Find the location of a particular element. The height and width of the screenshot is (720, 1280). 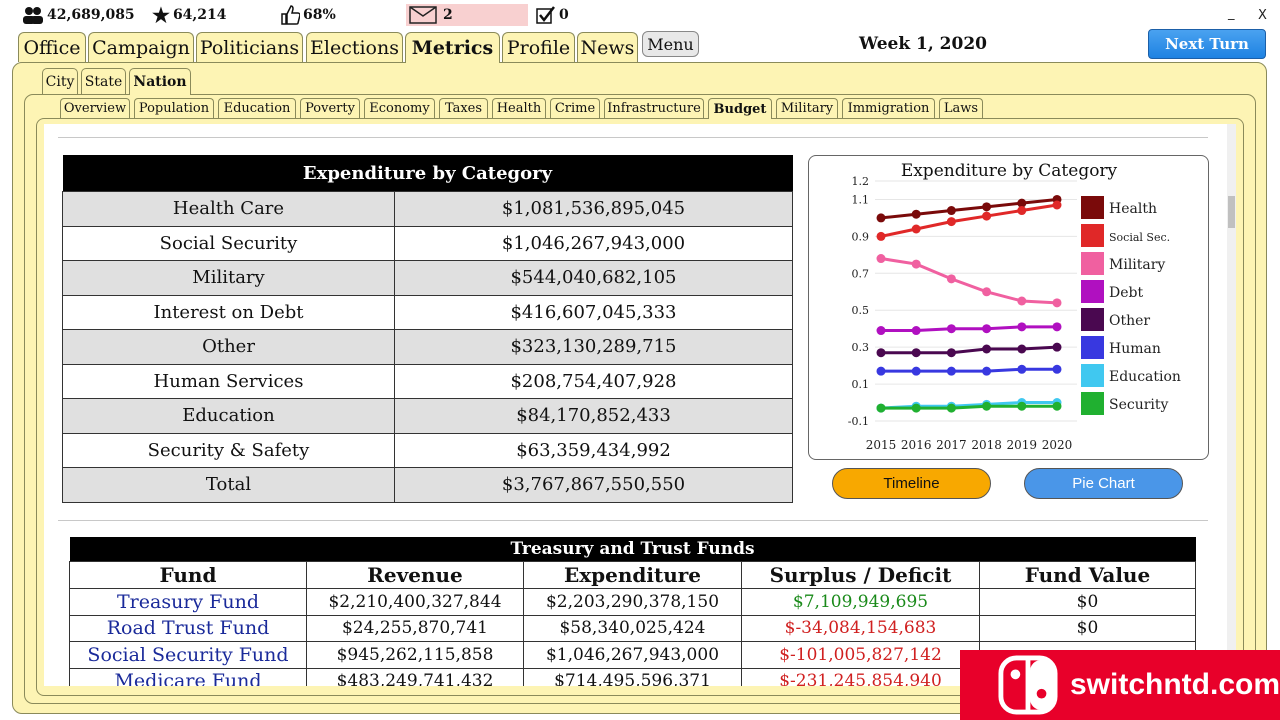

table-row: Interest on Debt $416,607,045,333 is located at coordinates (427, 312).